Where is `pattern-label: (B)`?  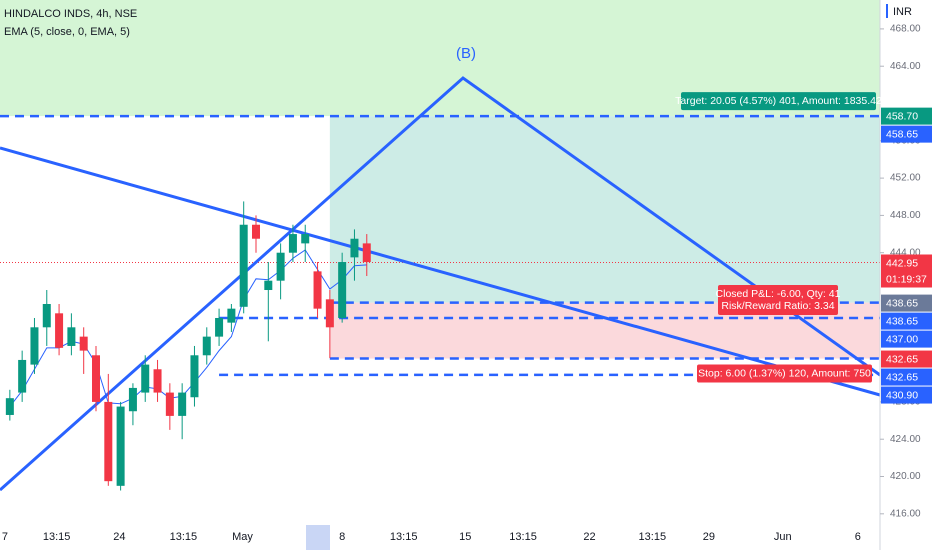
pattern-label: (B) is located at coordinates (466, 53).